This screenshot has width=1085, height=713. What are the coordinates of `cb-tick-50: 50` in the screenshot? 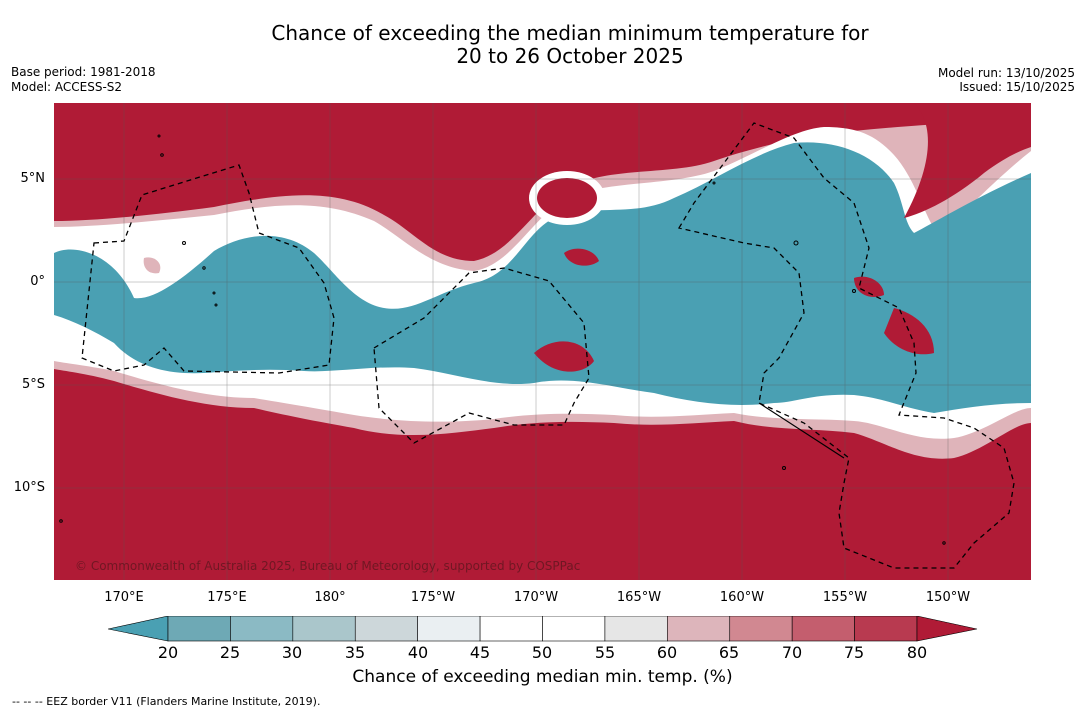 It's located at (542, 652).